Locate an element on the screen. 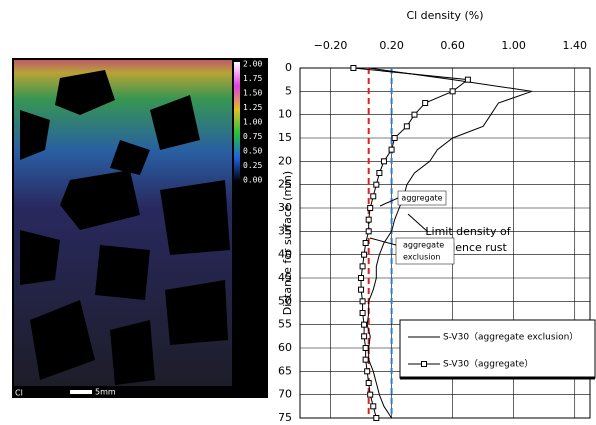 The height and width of the screenshot is (425, 596). annotation-box is located at coordinates (425, 251).